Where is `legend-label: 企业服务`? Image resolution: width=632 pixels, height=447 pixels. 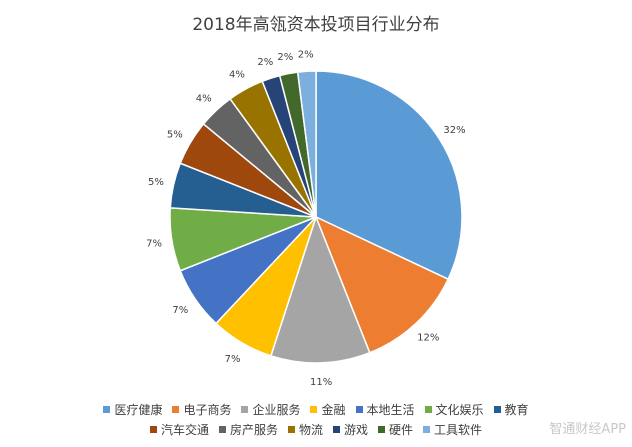 legend-label: 企业服务 is located at coordinates (276, 410).